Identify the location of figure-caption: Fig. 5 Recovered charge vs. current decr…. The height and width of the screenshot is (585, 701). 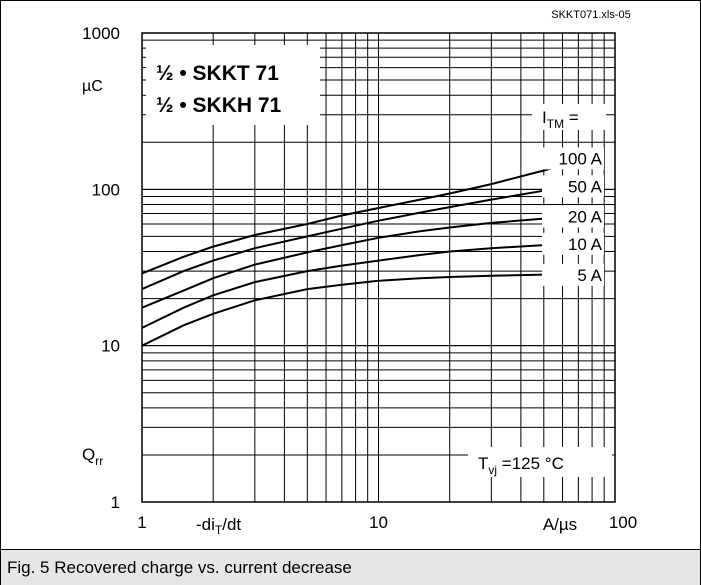
(179, 567).